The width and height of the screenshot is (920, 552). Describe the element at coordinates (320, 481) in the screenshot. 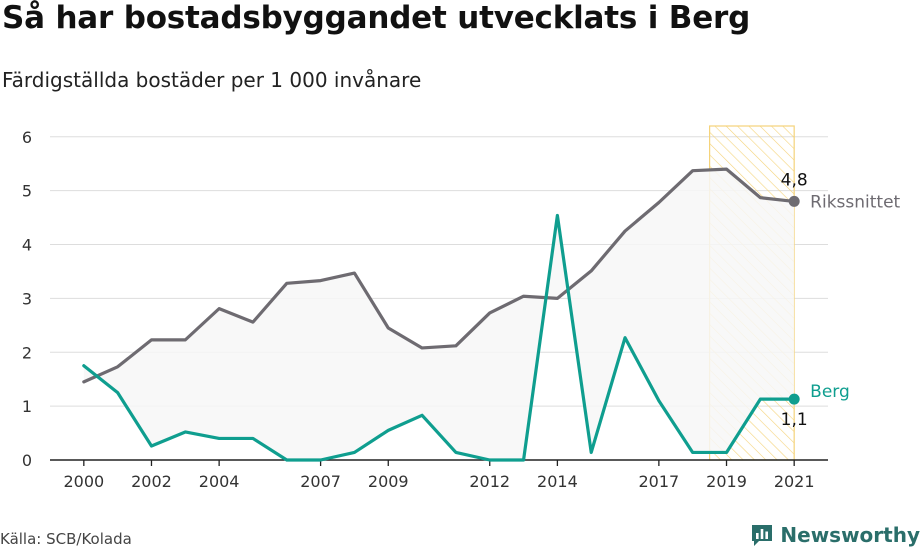

I see `x-tick-label: 2007` at that location.